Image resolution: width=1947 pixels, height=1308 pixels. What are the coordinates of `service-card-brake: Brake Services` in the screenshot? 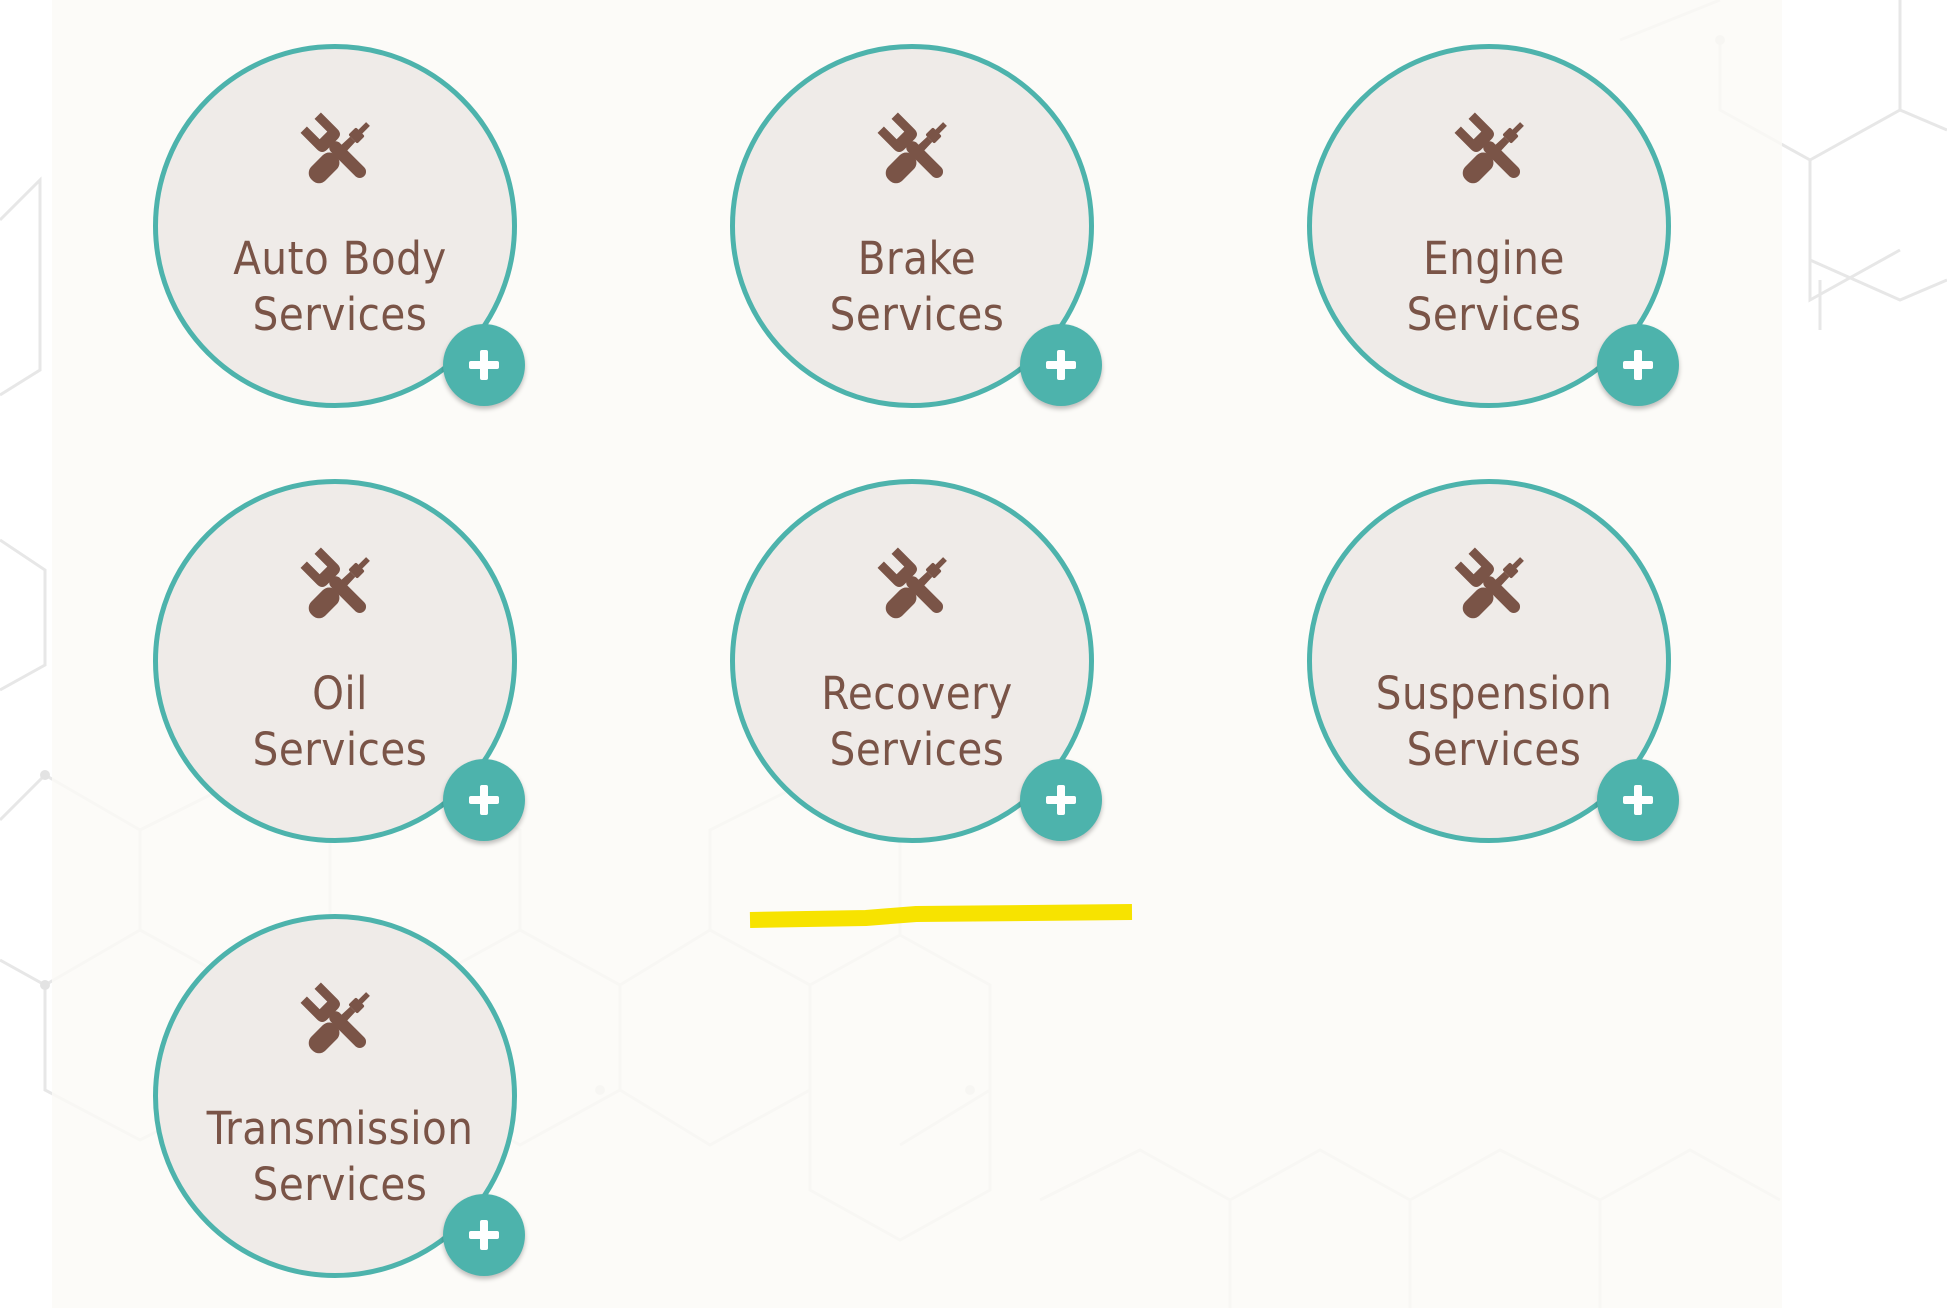 It's located at (916, 226).